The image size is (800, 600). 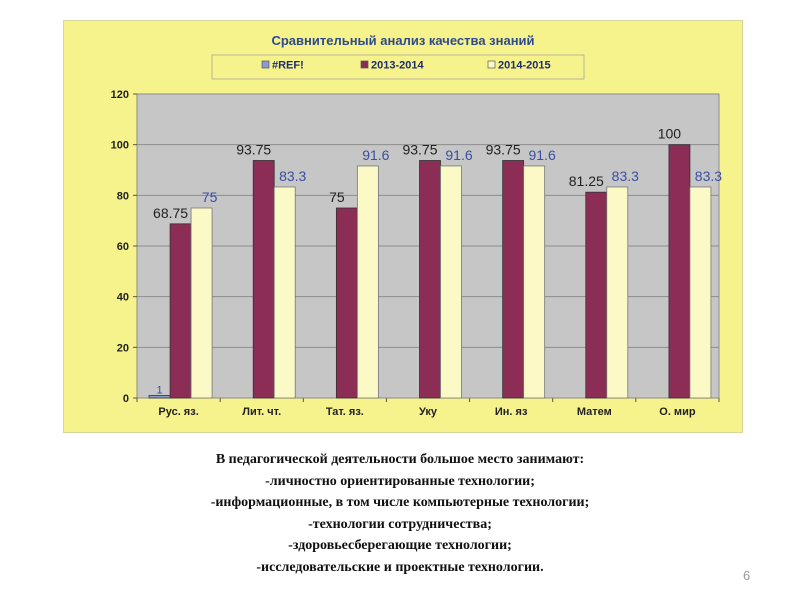 What do you see at coordinates (511, 412) in the screenshot?
I see `x-tick-label: Ин. яз` at bounding box center [511, 412].